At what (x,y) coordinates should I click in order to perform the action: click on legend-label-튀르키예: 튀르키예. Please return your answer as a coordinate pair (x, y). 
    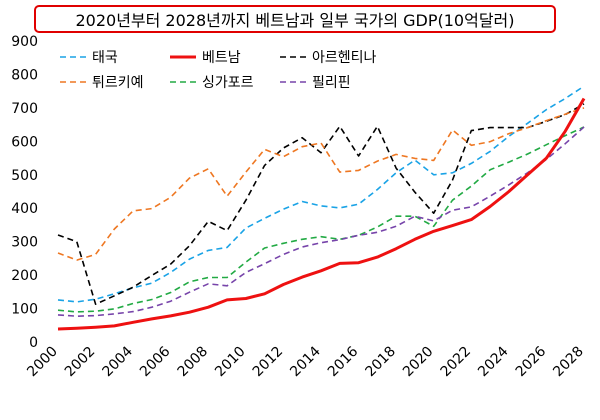
    Looking at the image, I should click on (118, 83).